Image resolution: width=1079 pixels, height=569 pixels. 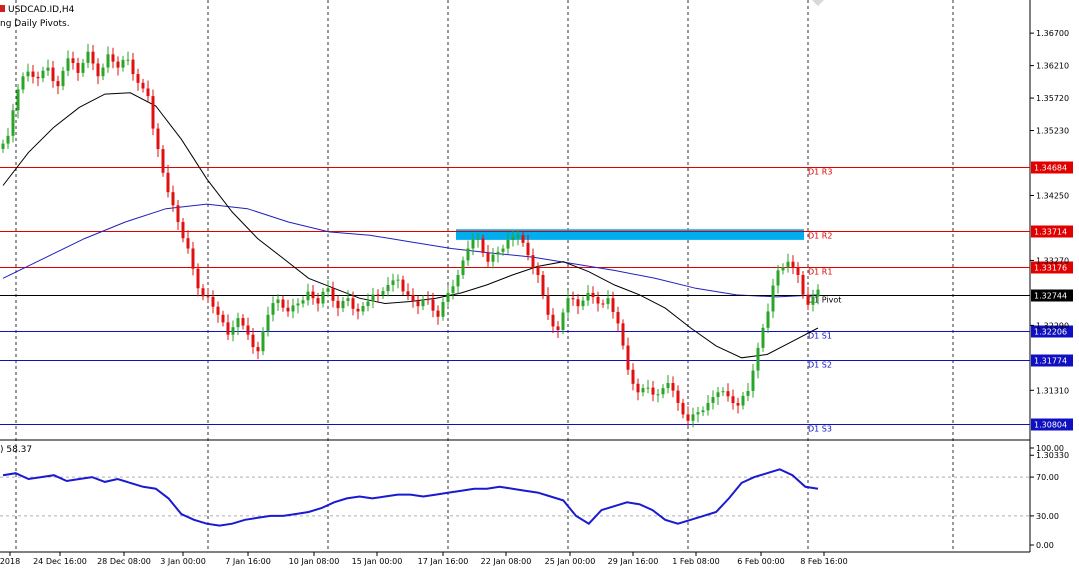 I want to click on pivot-price-value: 1.32206, so click(x=1050, y=332).